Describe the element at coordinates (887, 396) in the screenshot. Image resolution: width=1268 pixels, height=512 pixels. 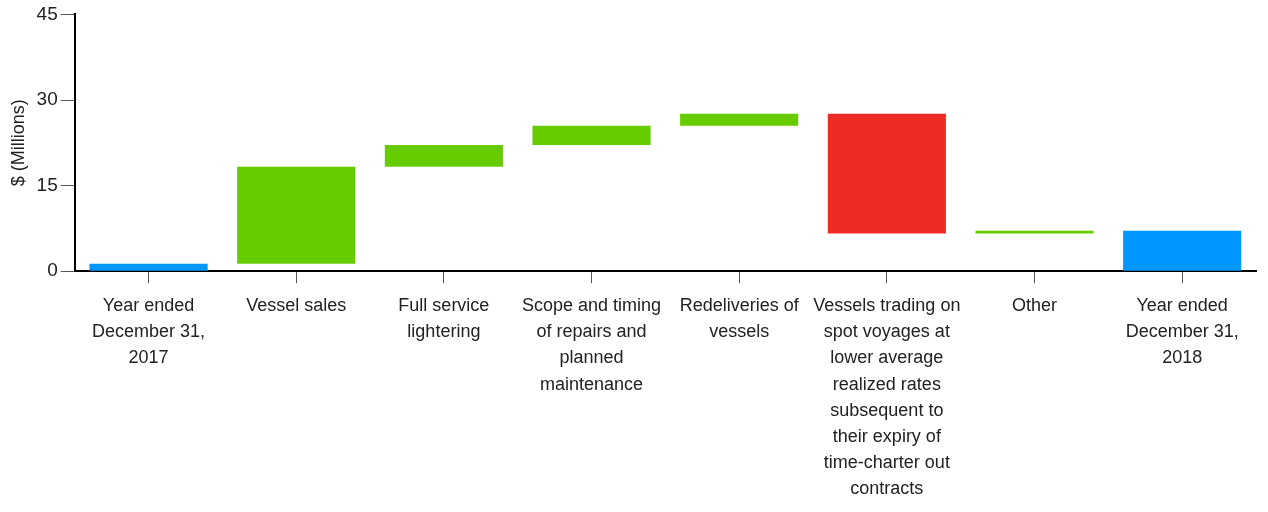
I see `x-tick-label: Vessels trading on spot voyages at lower average realized rates subsequent to their expiry of time-charter out contracts` at that location.